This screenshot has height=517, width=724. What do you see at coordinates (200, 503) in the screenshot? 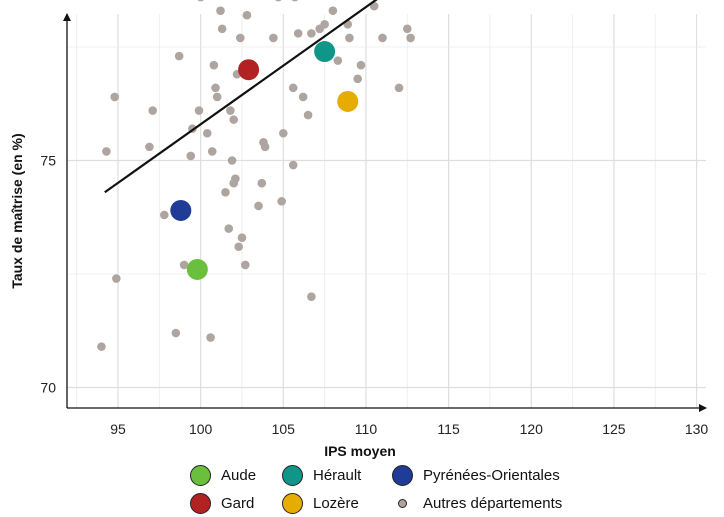
I see `legend-swatch-gard` at bounding box center [200, 503].